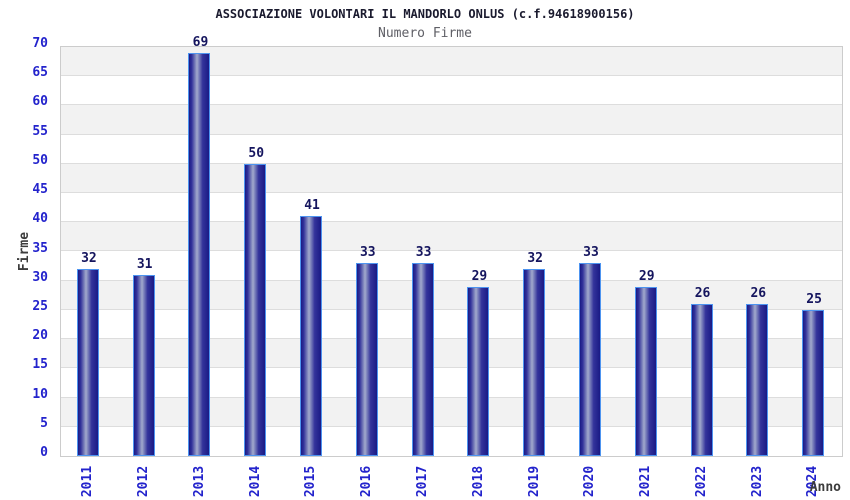  What do you see at coordinates (44, 452) in the screenshot?
I see `y-tick-label: 0` at bounding box center [44, 452].